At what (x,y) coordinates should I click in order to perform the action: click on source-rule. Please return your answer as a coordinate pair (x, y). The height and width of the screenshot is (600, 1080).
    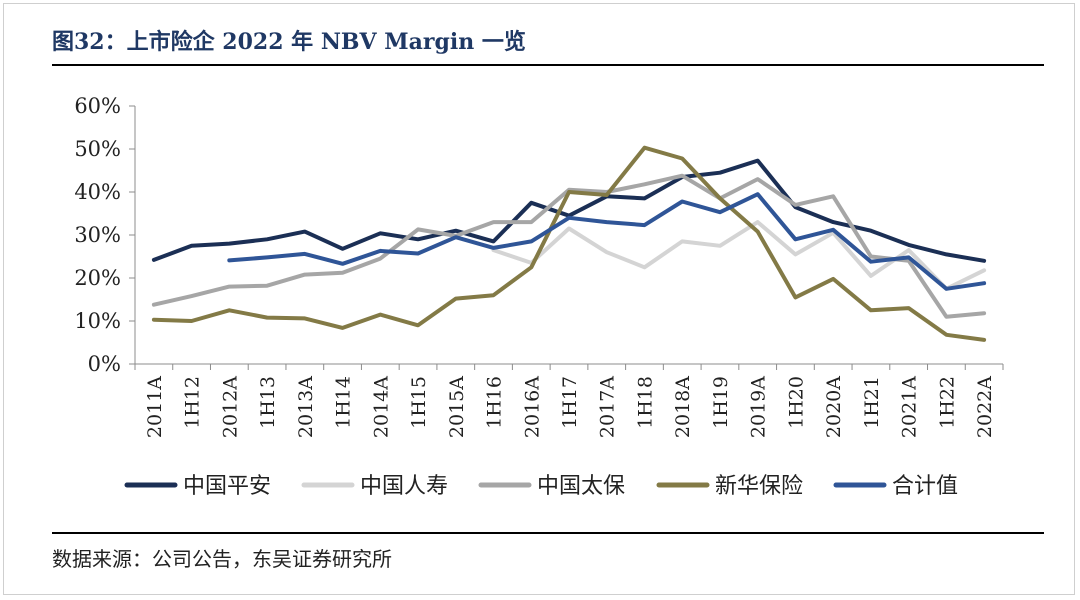
    Looking at the image, I should click on (548, 533).